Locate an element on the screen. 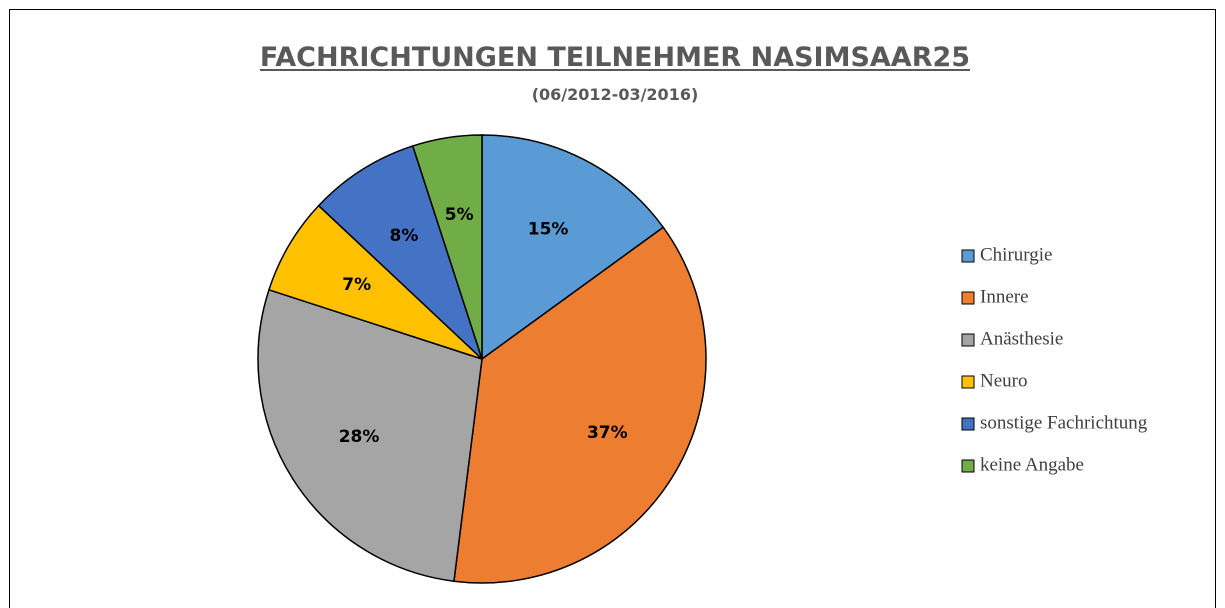  legend-label: Anästhesie is located at coordinates (1021, 338).